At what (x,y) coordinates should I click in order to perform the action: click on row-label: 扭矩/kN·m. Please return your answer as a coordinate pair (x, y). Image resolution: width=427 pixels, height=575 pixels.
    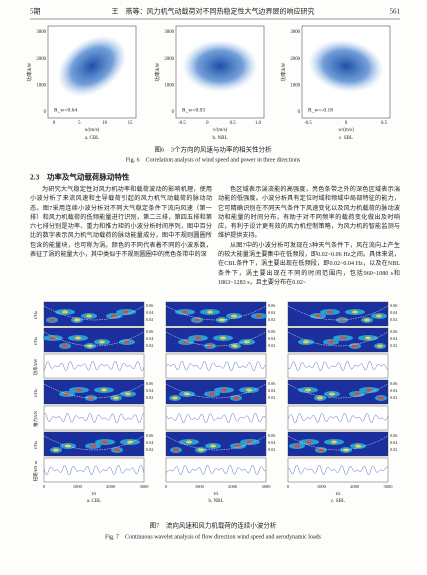
    Looking at the image, I should click on (35, 470).